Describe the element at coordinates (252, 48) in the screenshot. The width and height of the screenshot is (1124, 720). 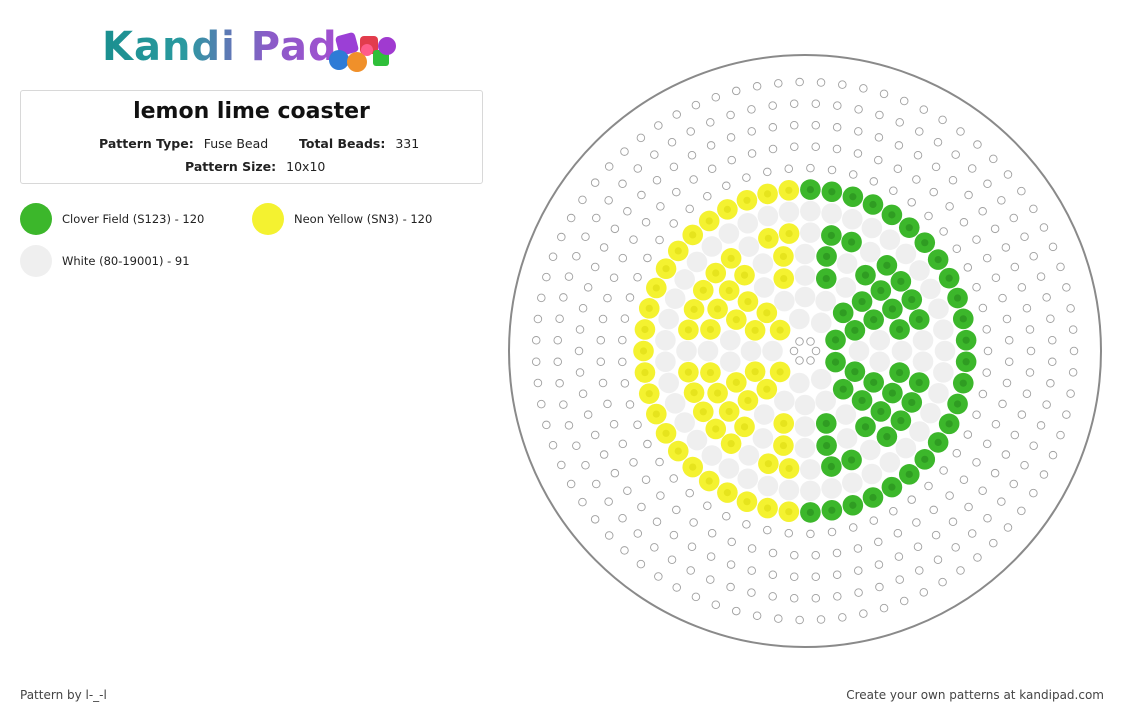
I see `kandipad-logo: Kandi Pad` at that location.